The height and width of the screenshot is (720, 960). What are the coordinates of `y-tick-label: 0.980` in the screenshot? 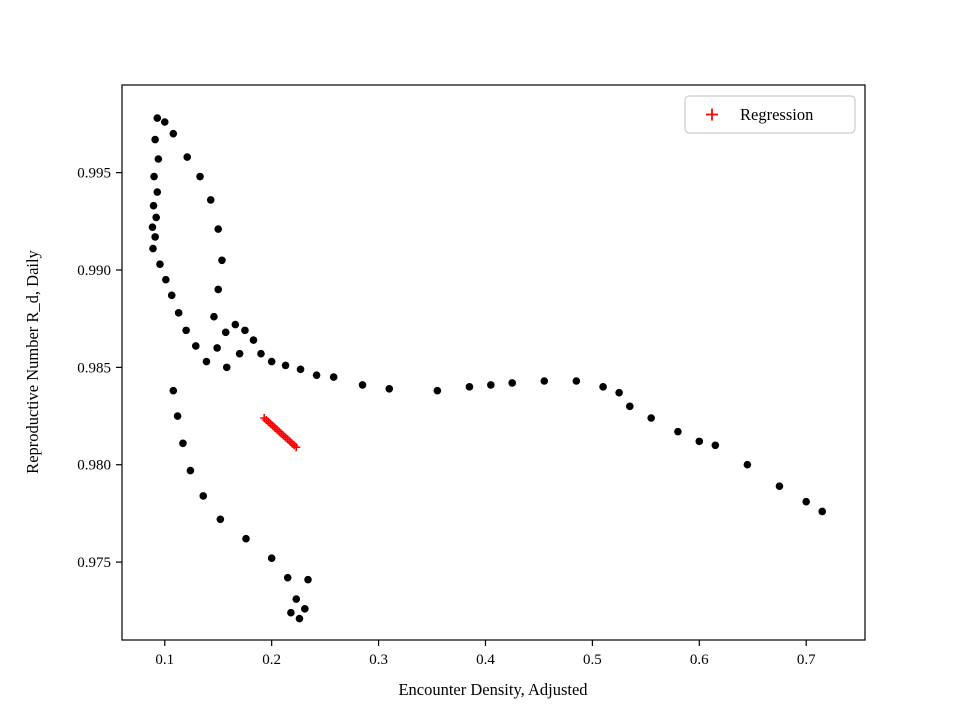 It's located at (94, 466).